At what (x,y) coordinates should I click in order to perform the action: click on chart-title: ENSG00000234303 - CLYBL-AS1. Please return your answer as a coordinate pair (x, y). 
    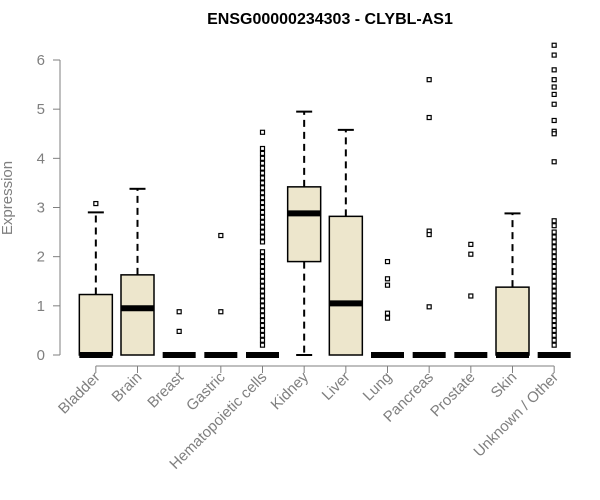
    Looking at the image, I should click on (330, 19).